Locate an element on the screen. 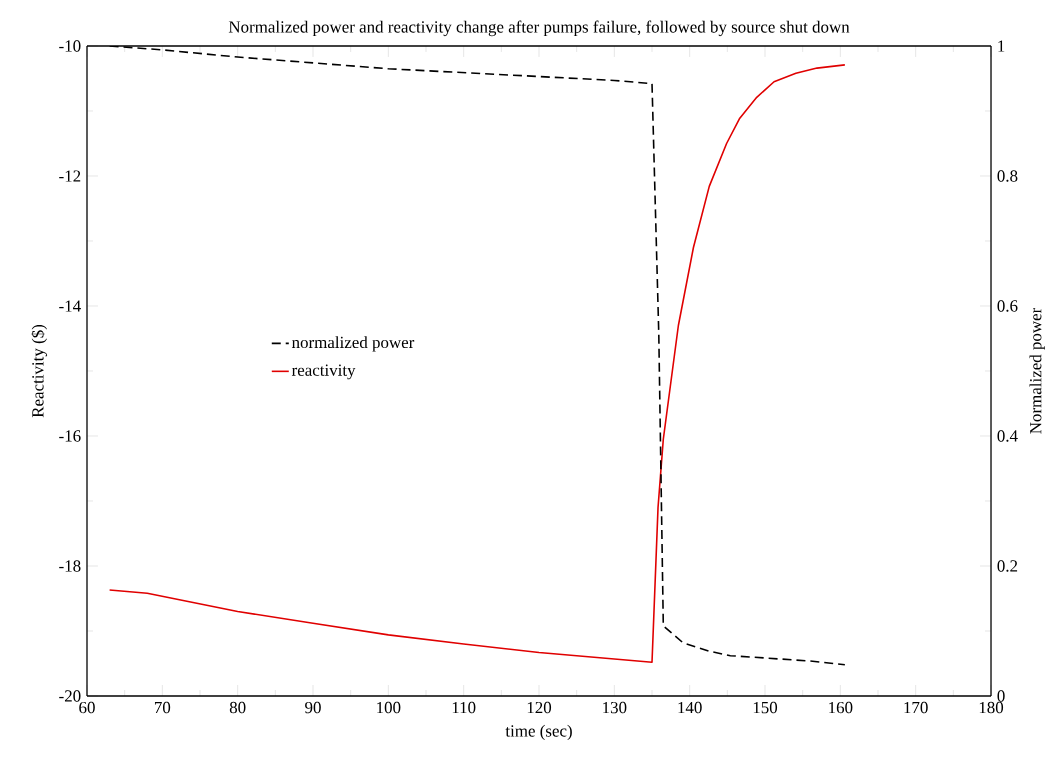 The width and height of the screenshot is (1060, 758). x-tick-label: 90 is located at coordinates (313, 707).